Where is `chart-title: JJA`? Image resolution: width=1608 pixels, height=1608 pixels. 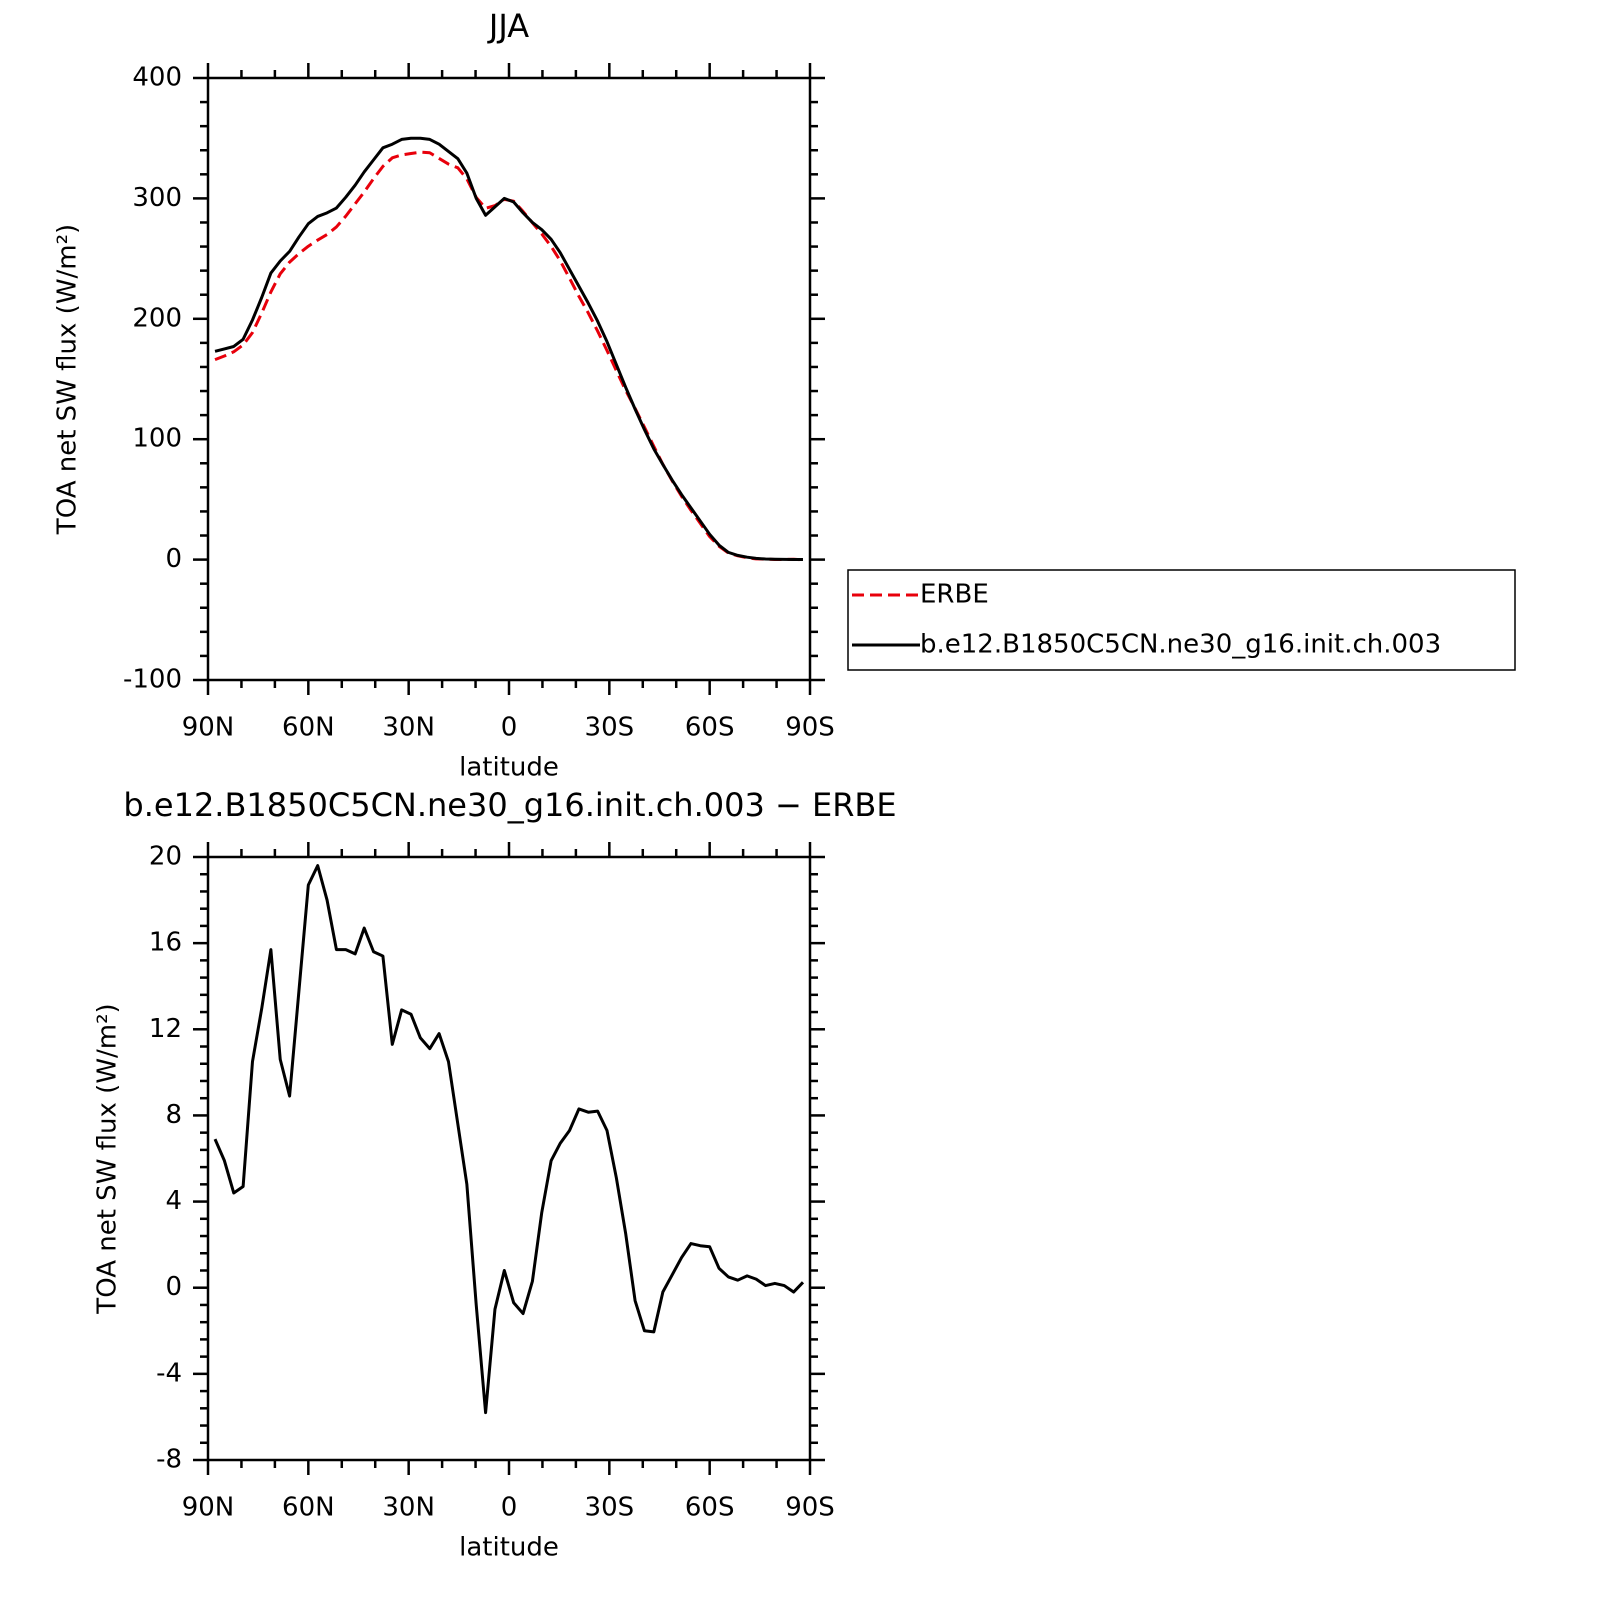 chart-title: JJA is located at coordinates (508, 26).